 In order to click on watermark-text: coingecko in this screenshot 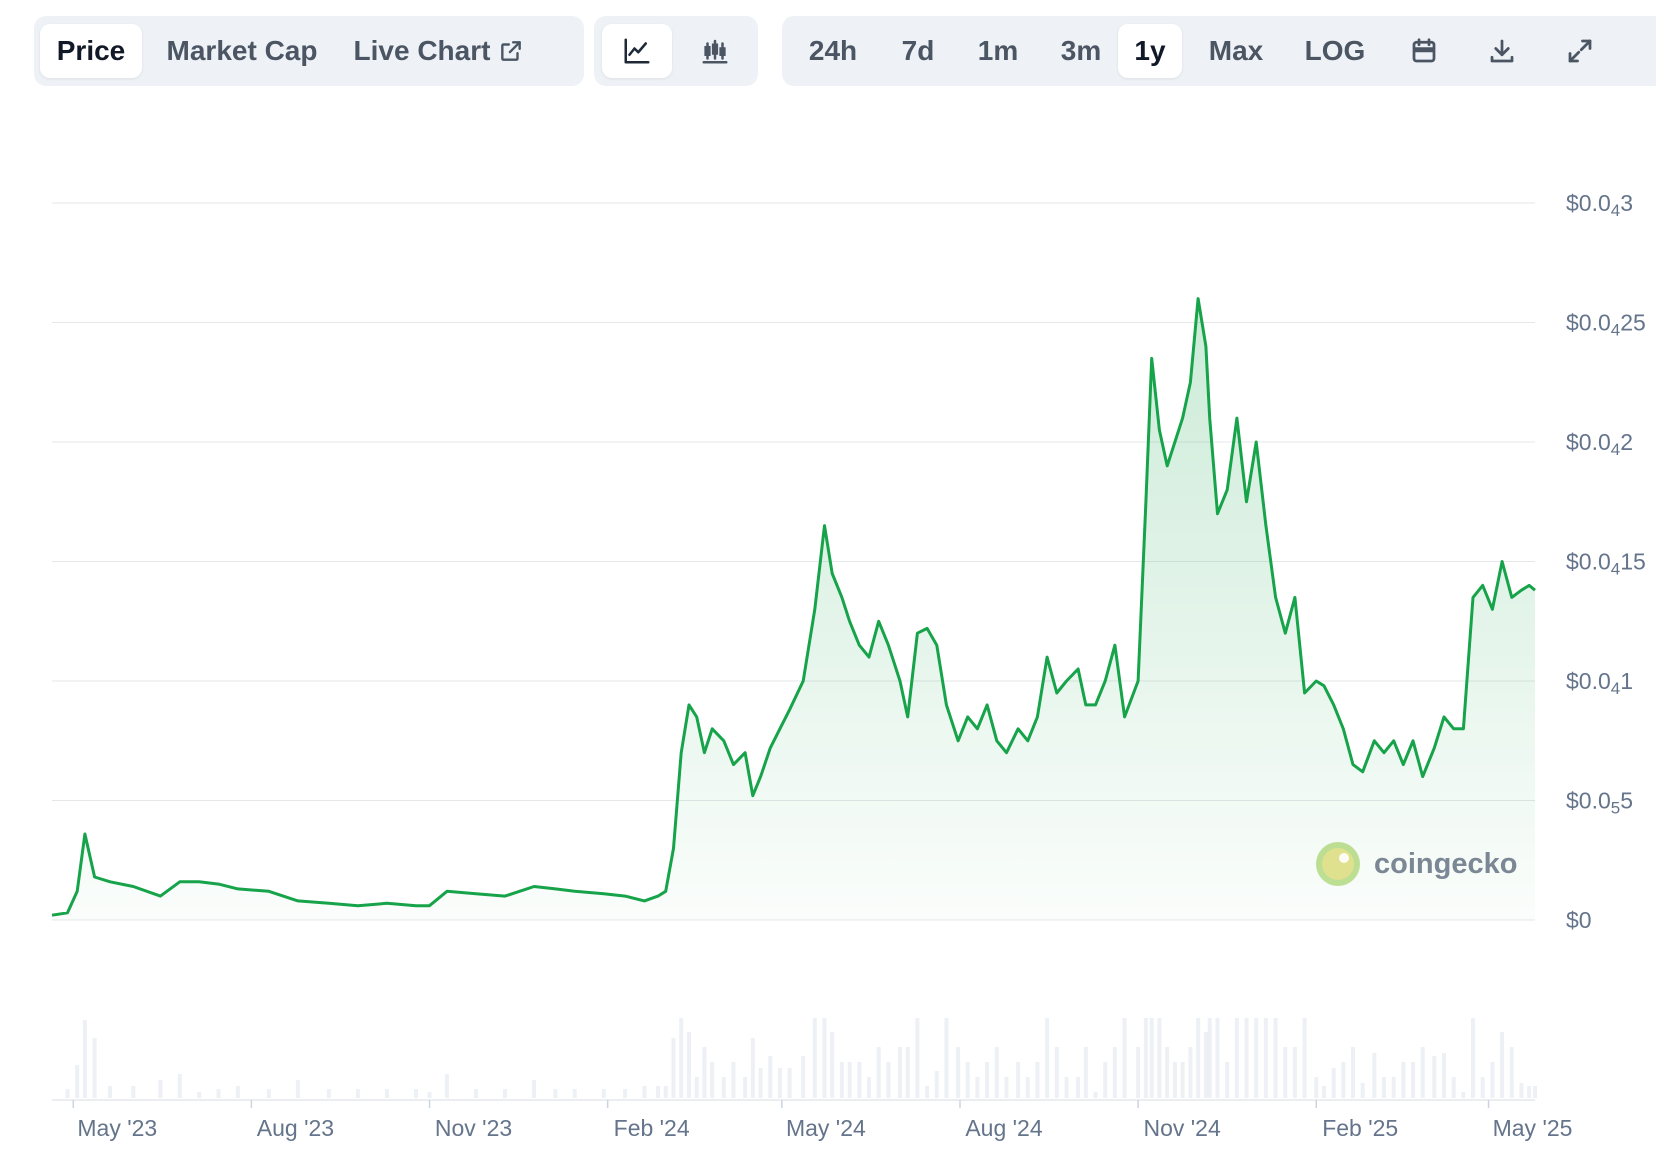, I will do `click(1445, 864)`.